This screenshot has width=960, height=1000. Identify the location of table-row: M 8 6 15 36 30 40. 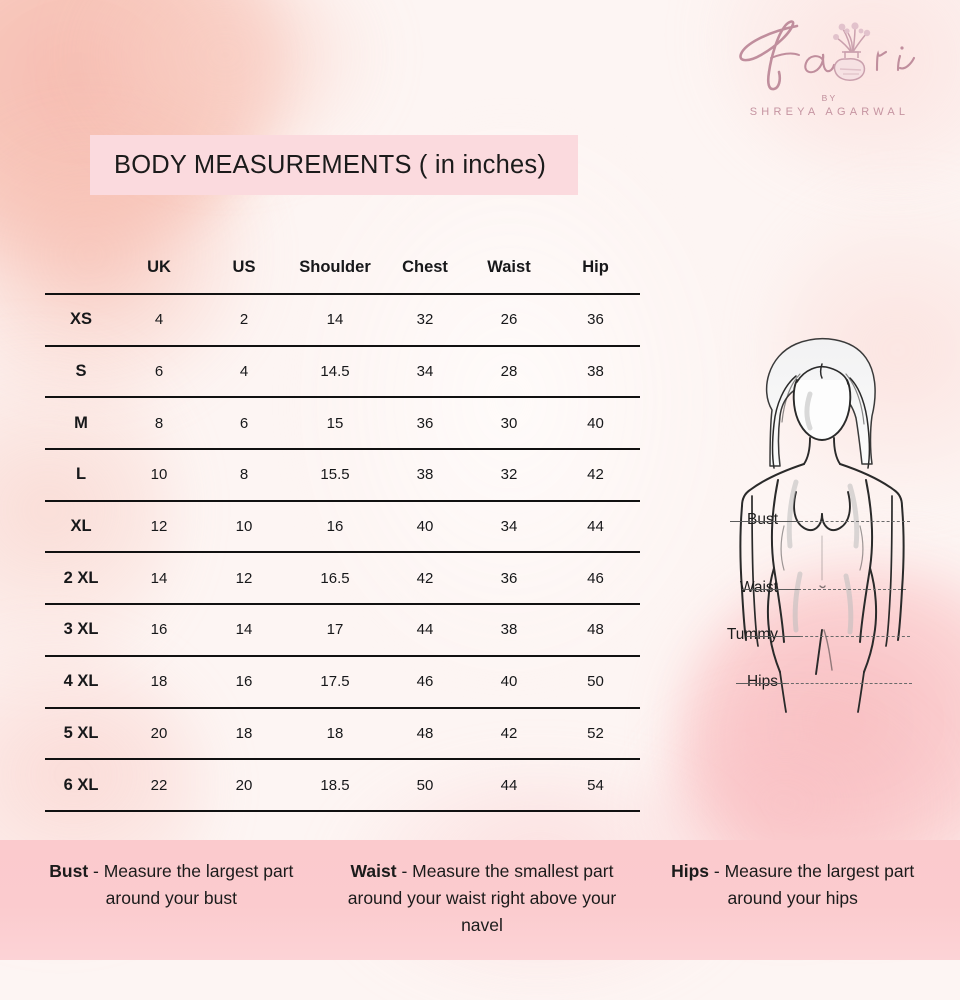
(342, 423).